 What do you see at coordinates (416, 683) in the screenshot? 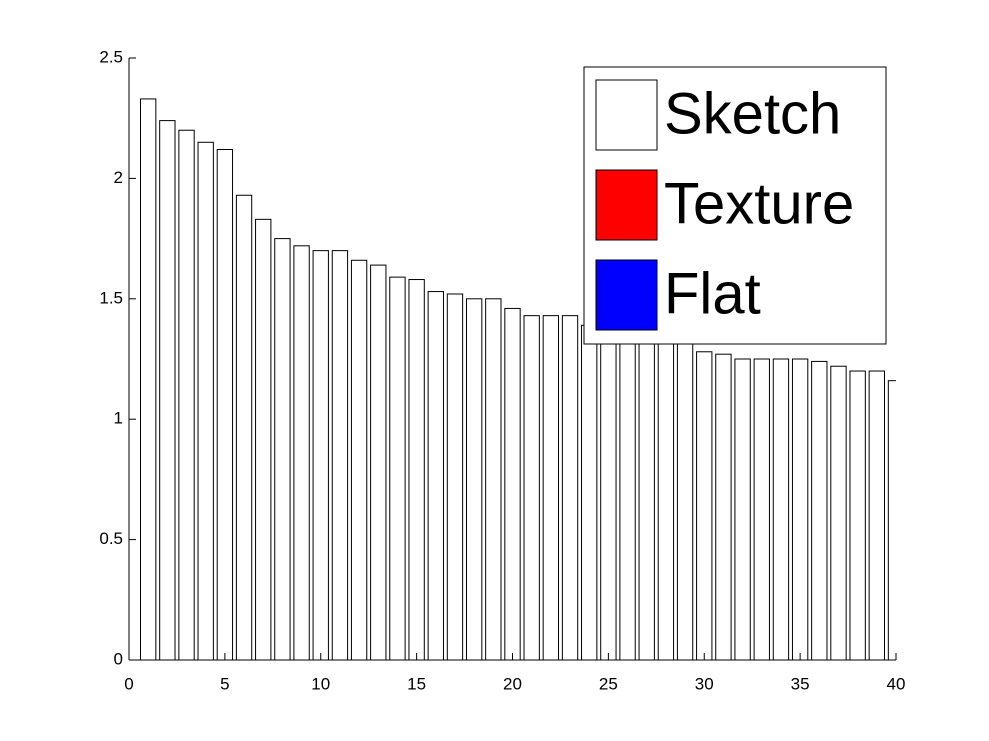
I see `x-tick-label: 15` at bounding box center [416, 683].